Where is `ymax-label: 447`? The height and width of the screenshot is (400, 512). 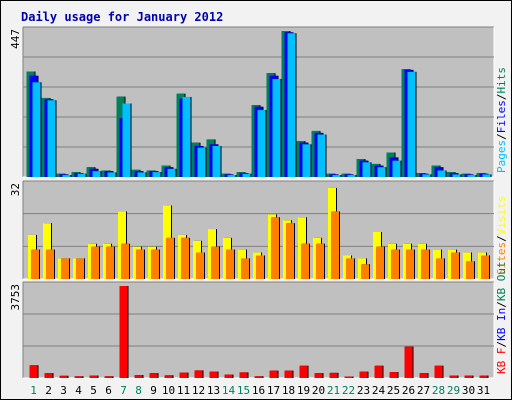 ymax-label: 447 is located at coordinates (15, 39).